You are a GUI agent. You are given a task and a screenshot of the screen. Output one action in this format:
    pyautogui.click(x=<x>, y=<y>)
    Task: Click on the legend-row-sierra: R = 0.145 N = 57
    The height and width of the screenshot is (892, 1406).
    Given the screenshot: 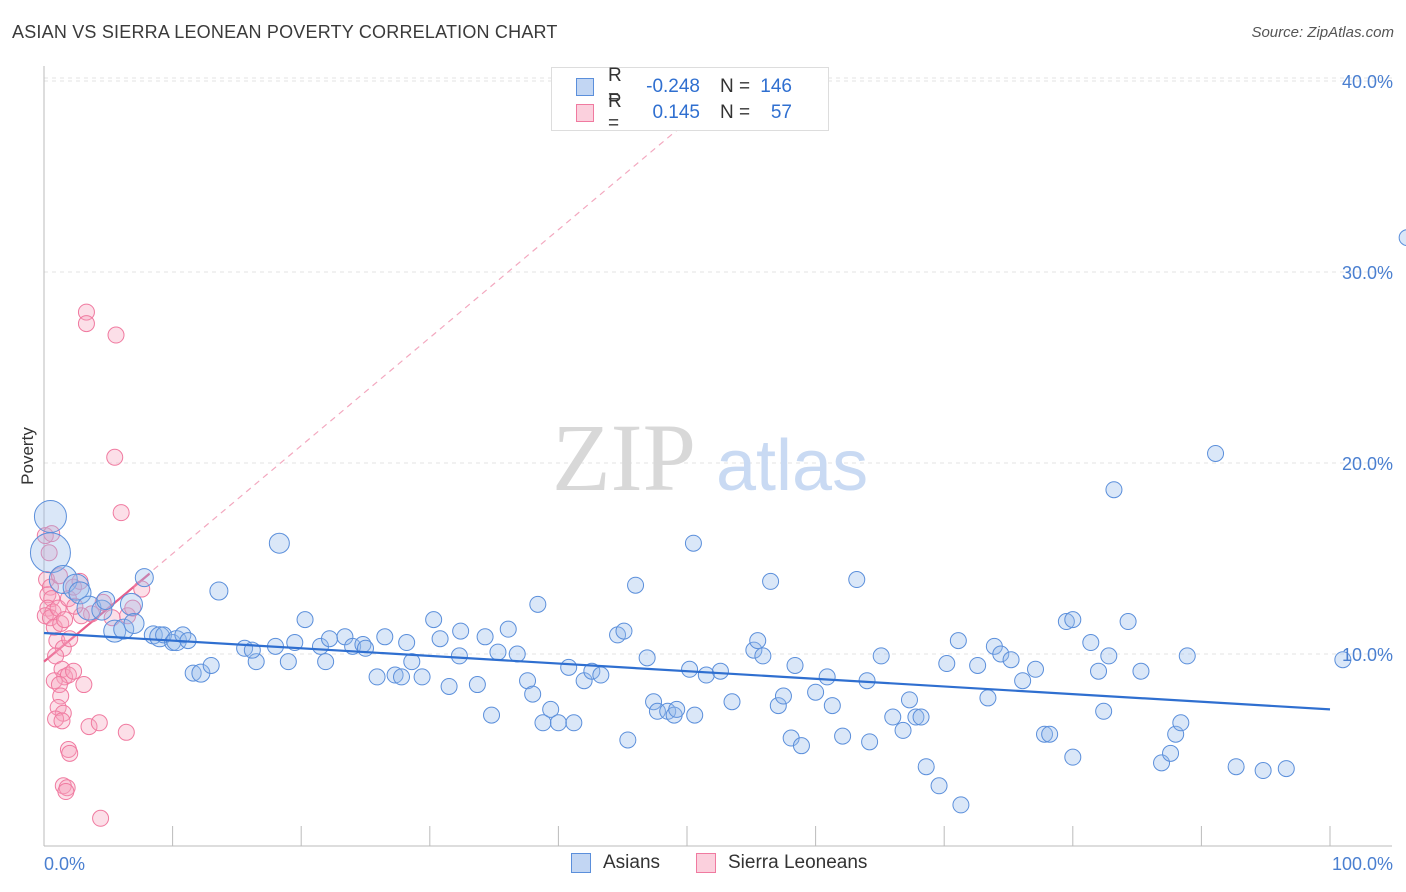 What is the action you would take?
    pyautogui.click(x=684, y=112)
    